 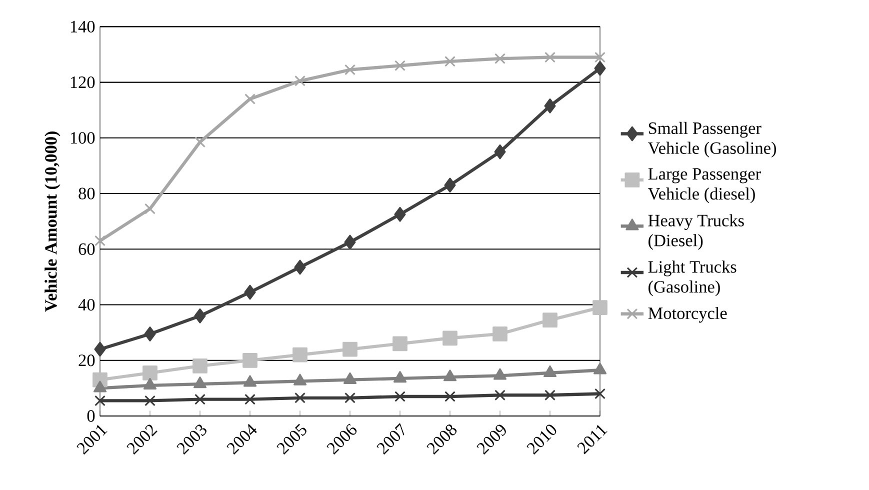 I want to click on legend-label: Small Passenger Vehicle (Gasoline), so click(x=712, y=140).